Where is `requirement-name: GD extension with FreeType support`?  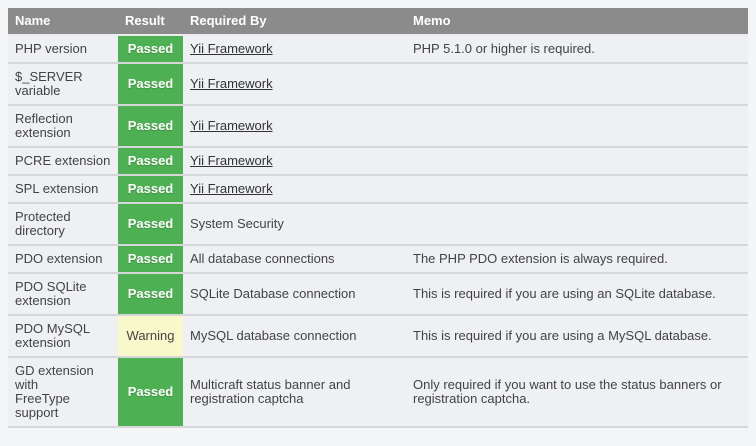 requirement-name: GD extension with FreeType support is located at coordinates (63, 393).